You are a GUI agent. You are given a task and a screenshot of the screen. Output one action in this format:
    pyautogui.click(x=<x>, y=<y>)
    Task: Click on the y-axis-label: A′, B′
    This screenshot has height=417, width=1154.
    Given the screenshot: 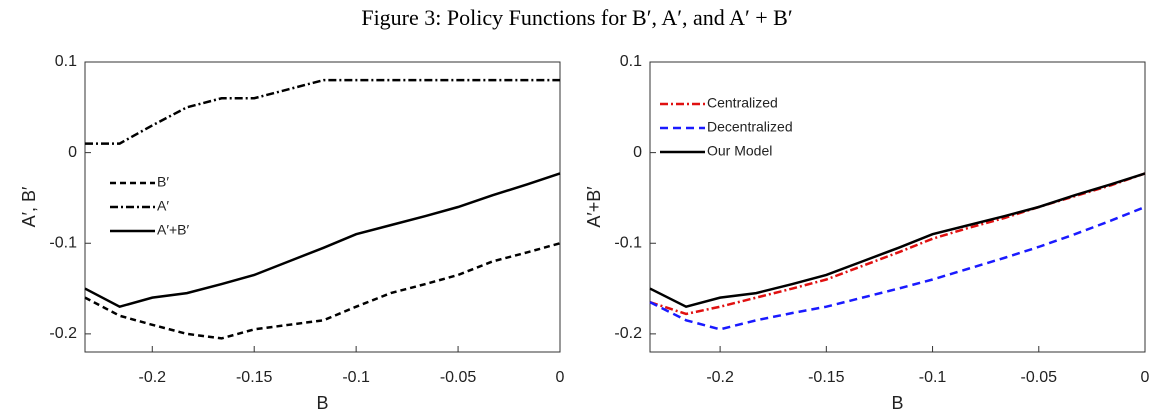 What is the action you would take?
    pyautogui.click(x=29, y=206)
    